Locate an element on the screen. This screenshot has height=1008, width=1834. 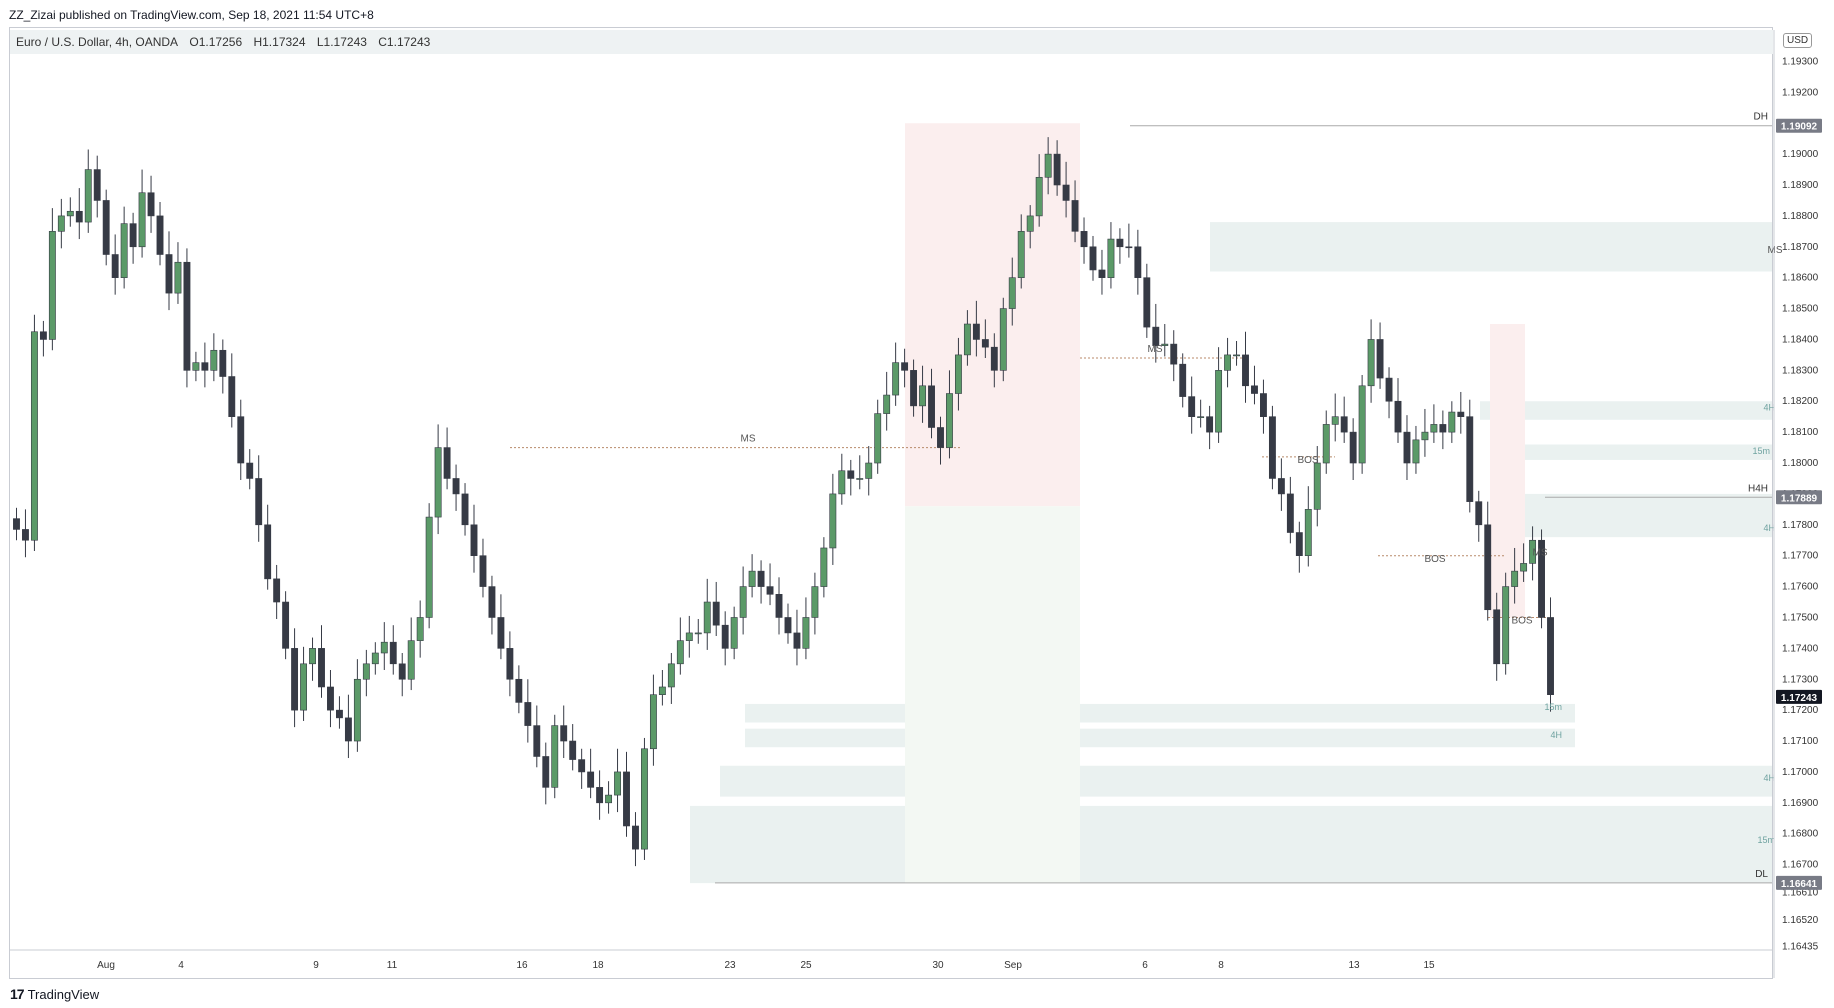
price-tick-label: 1.17800 is located at coordinates (1800, 525).